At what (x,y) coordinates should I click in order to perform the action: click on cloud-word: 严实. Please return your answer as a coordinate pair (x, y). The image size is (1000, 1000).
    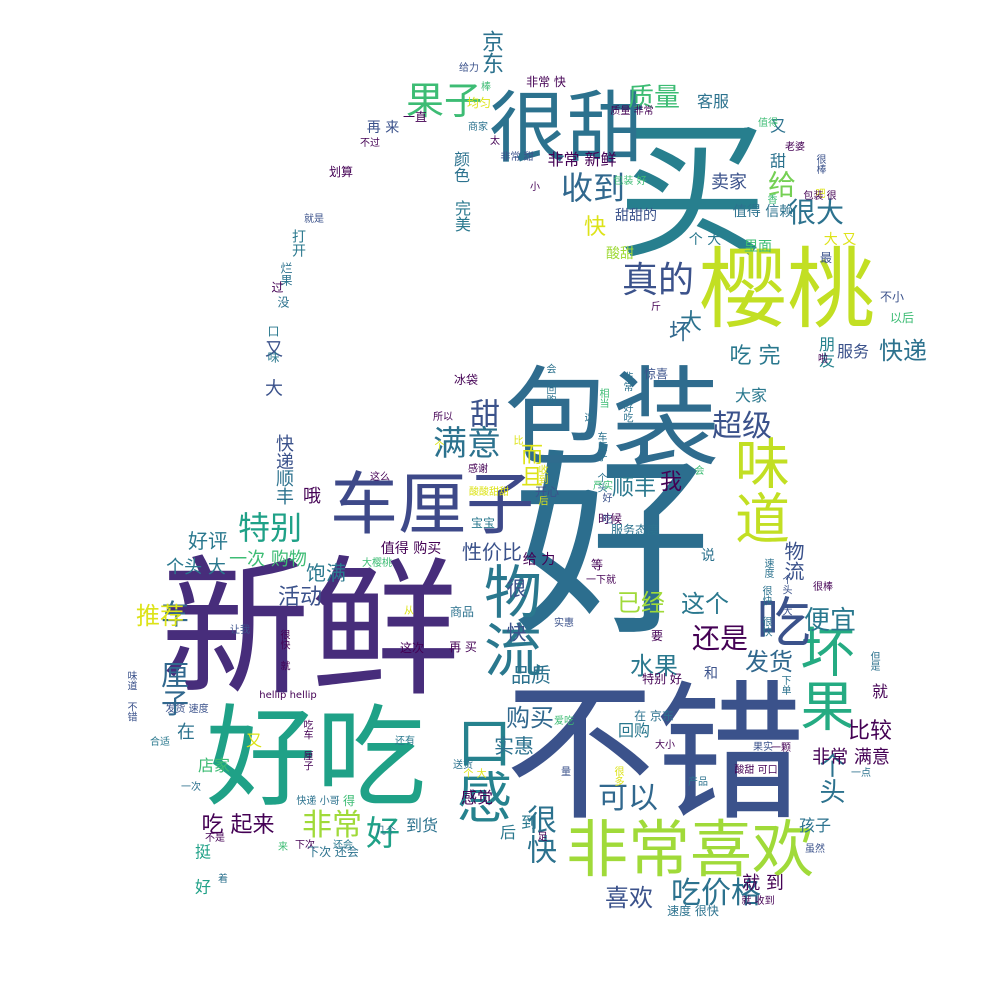
    Looking at the image, I should click on (603, 486).